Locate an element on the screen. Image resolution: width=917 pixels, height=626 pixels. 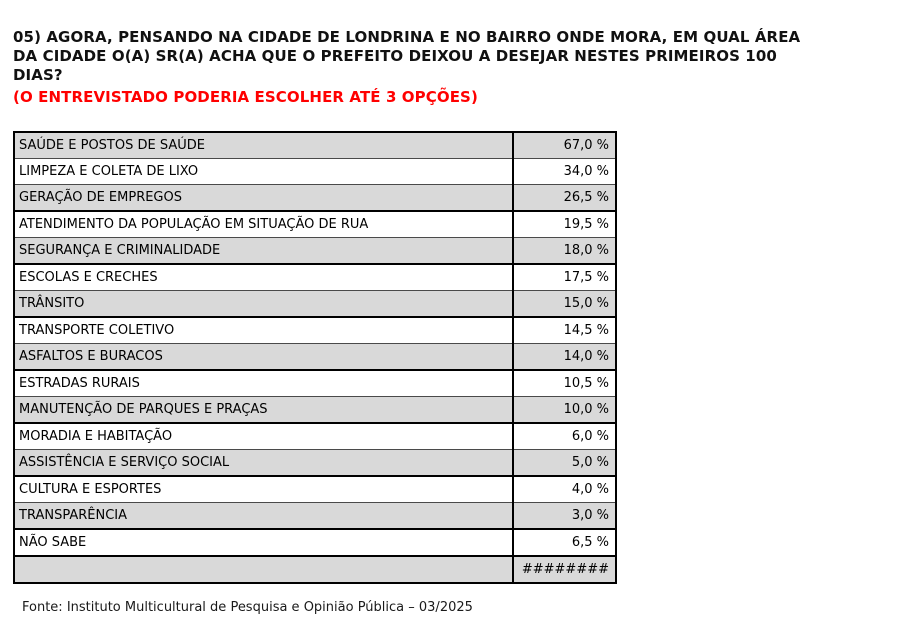
percentage-value: ######## is located at coordinates (564, 569).